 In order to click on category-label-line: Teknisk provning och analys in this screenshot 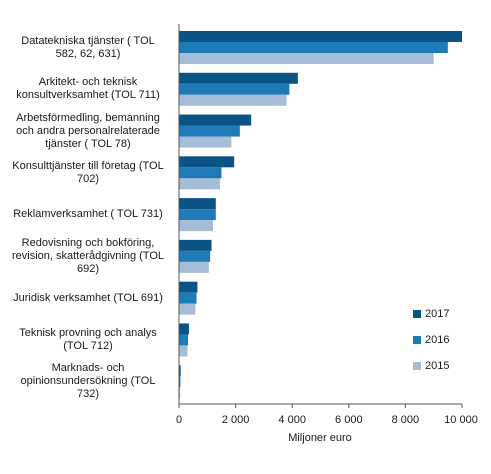, I will do `click(88, 332)`.